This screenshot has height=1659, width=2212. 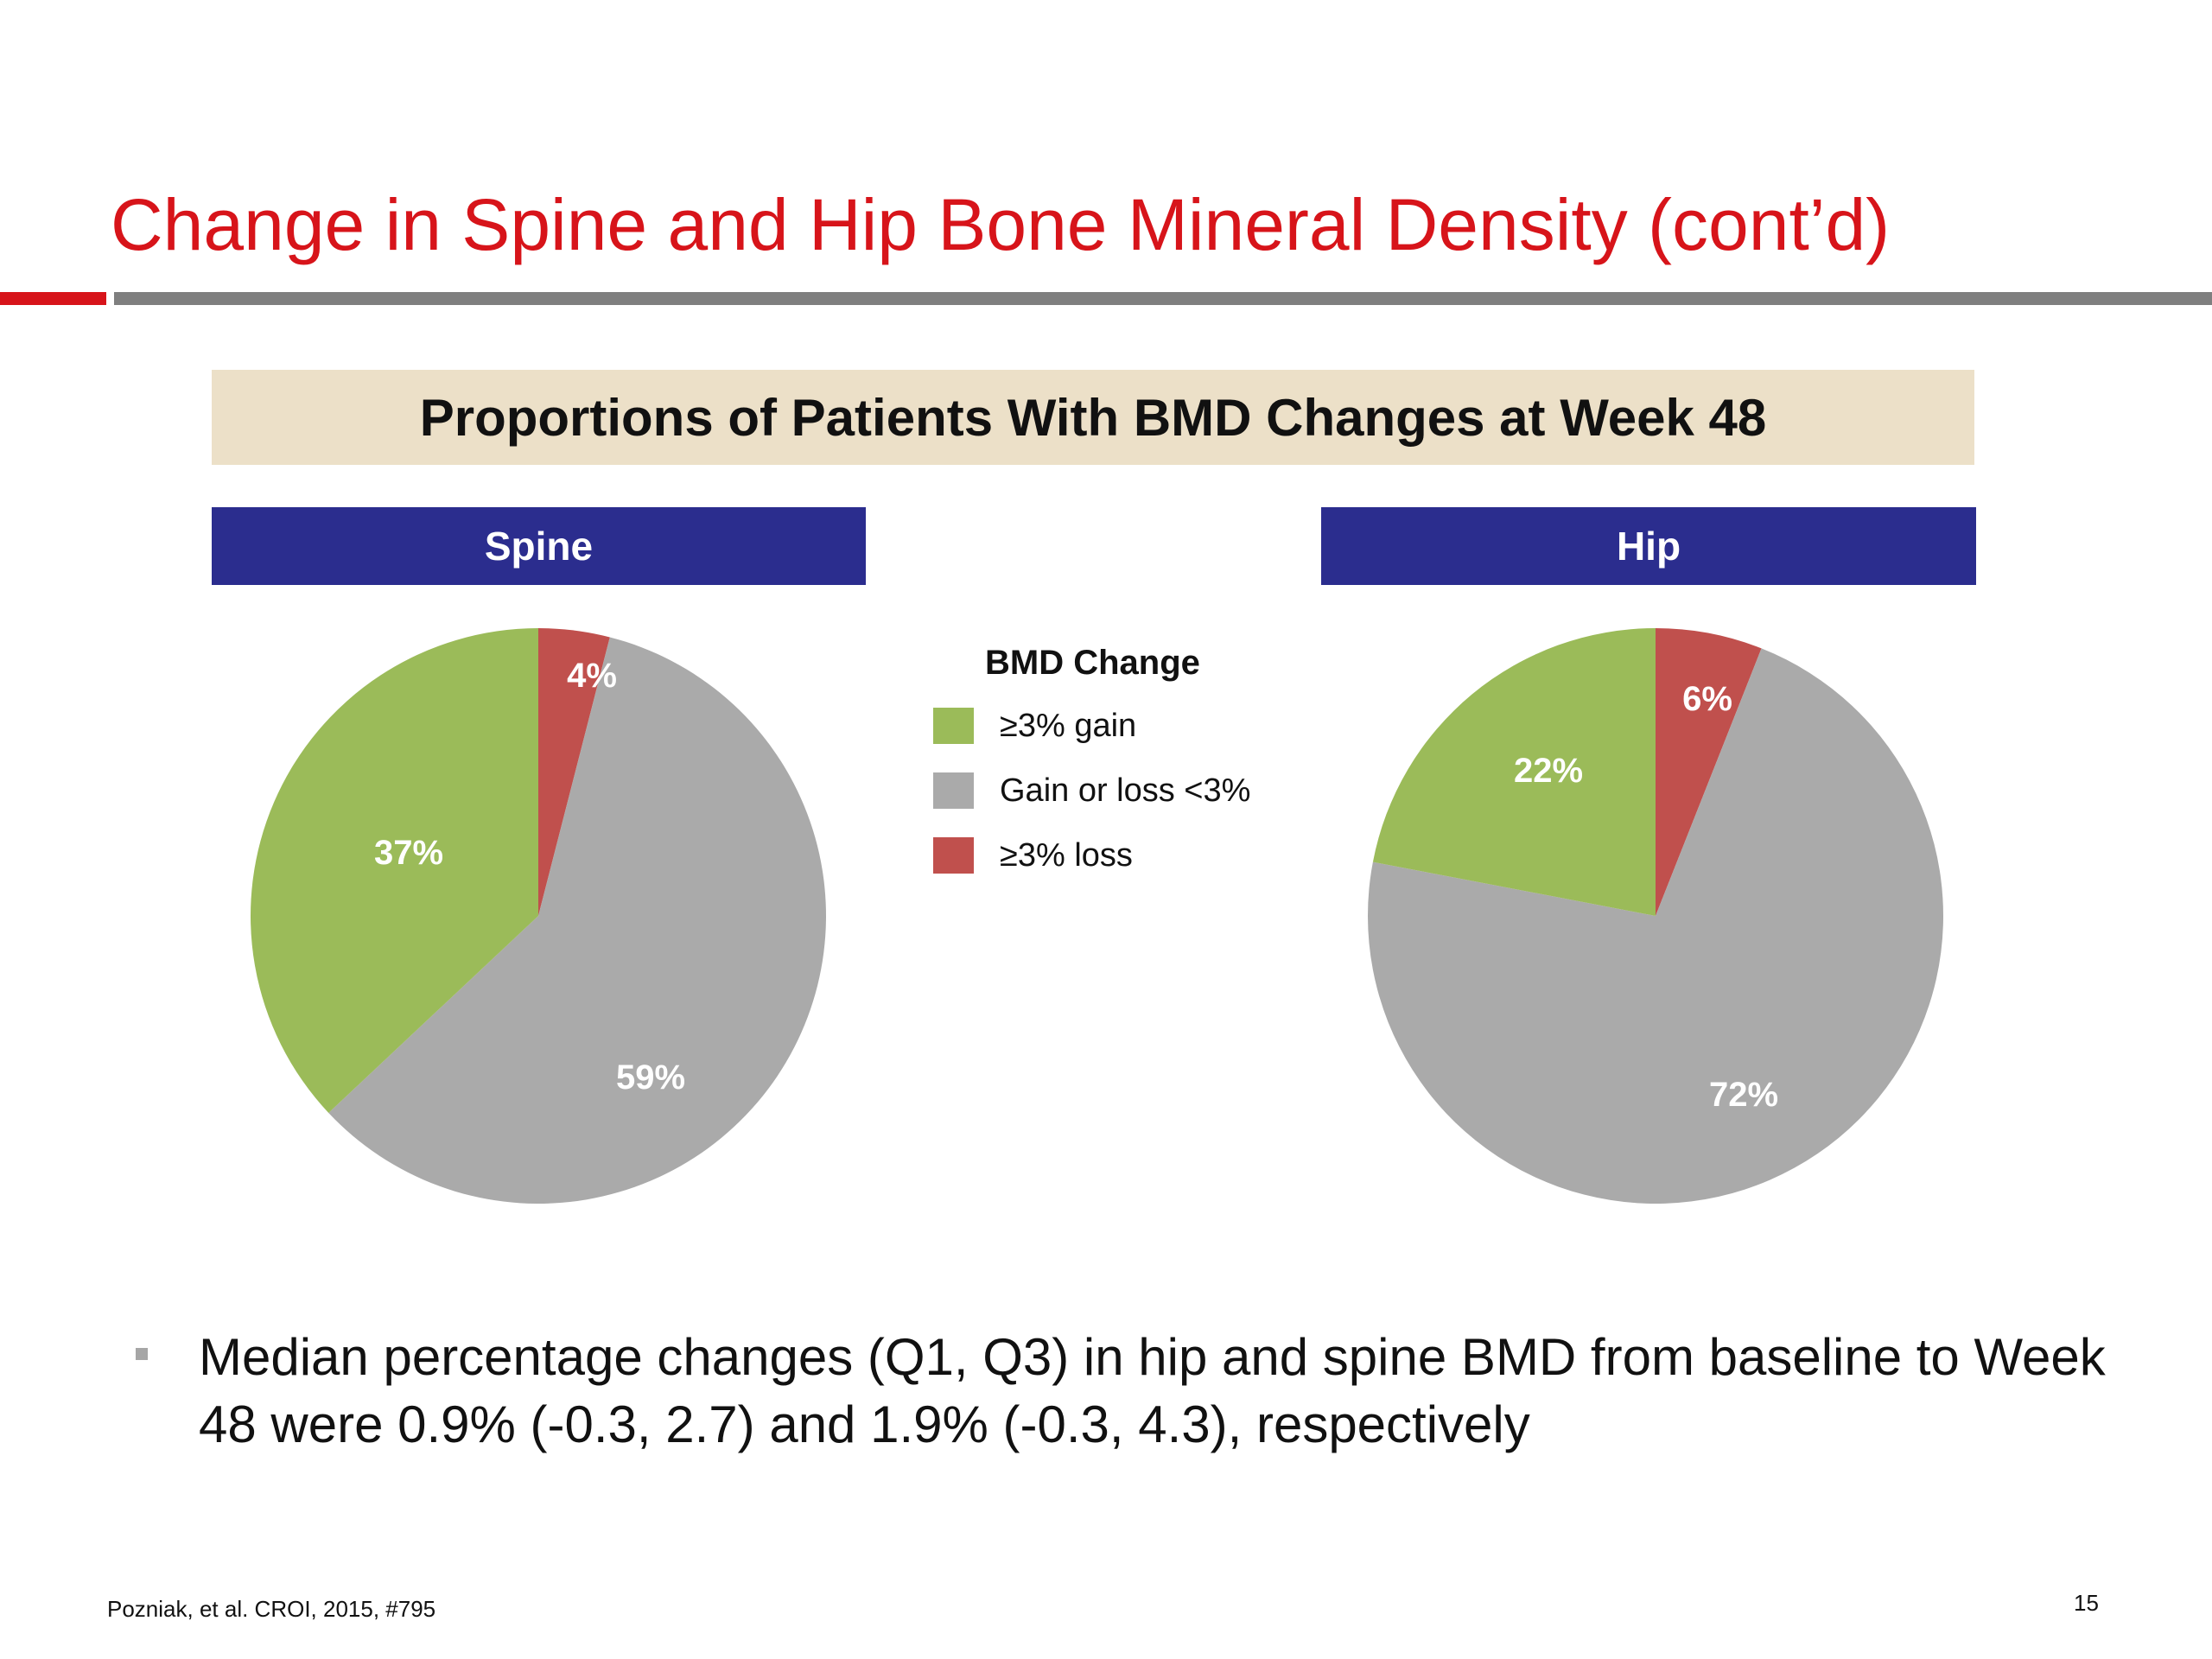 What do you see at coordinates (1163, 298) in the screenshot?
I see `title-rule-gray` at bounding box center [1163, 298].